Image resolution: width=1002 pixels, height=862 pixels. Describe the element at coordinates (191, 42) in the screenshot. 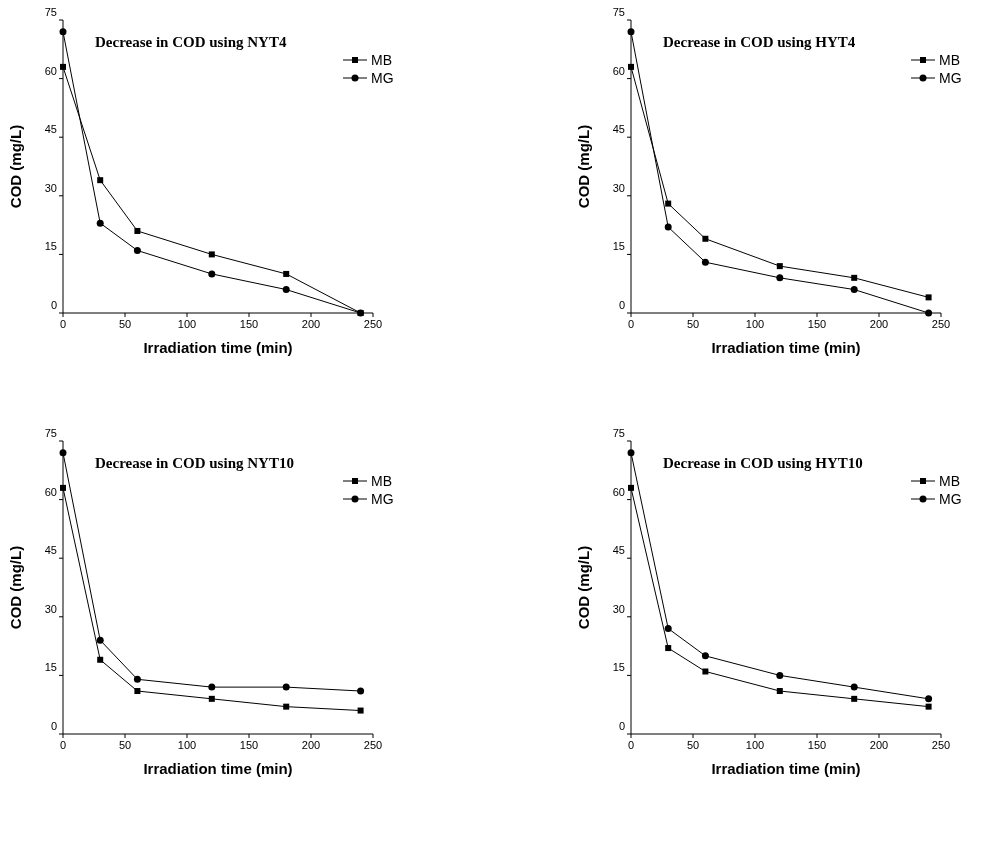

I see `text: Decrease in COD using NYT4` at that location.